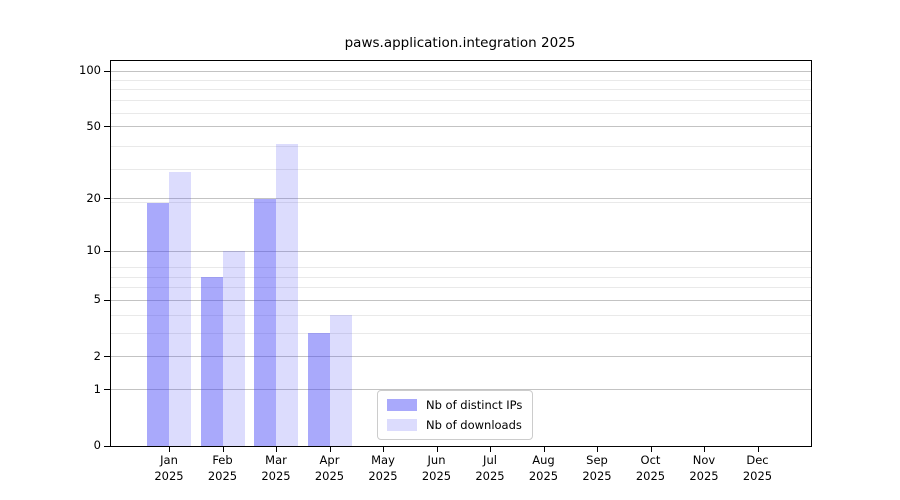 This screenshot has height=500, width=900. I want to click on x-tick-label: Dec 2025, so click(758, 468).